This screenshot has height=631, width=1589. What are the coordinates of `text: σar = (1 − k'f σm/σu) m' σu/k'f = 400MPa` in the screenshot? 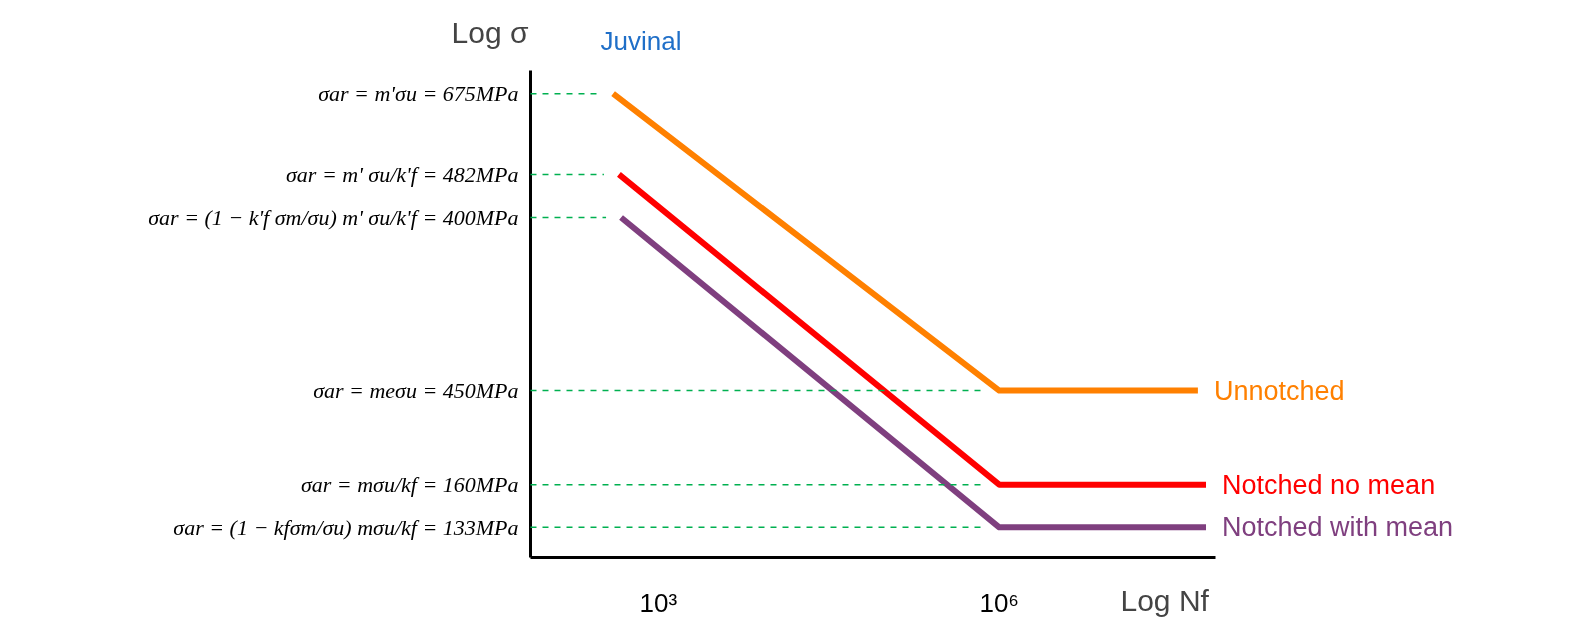 It's located at (333, 218).